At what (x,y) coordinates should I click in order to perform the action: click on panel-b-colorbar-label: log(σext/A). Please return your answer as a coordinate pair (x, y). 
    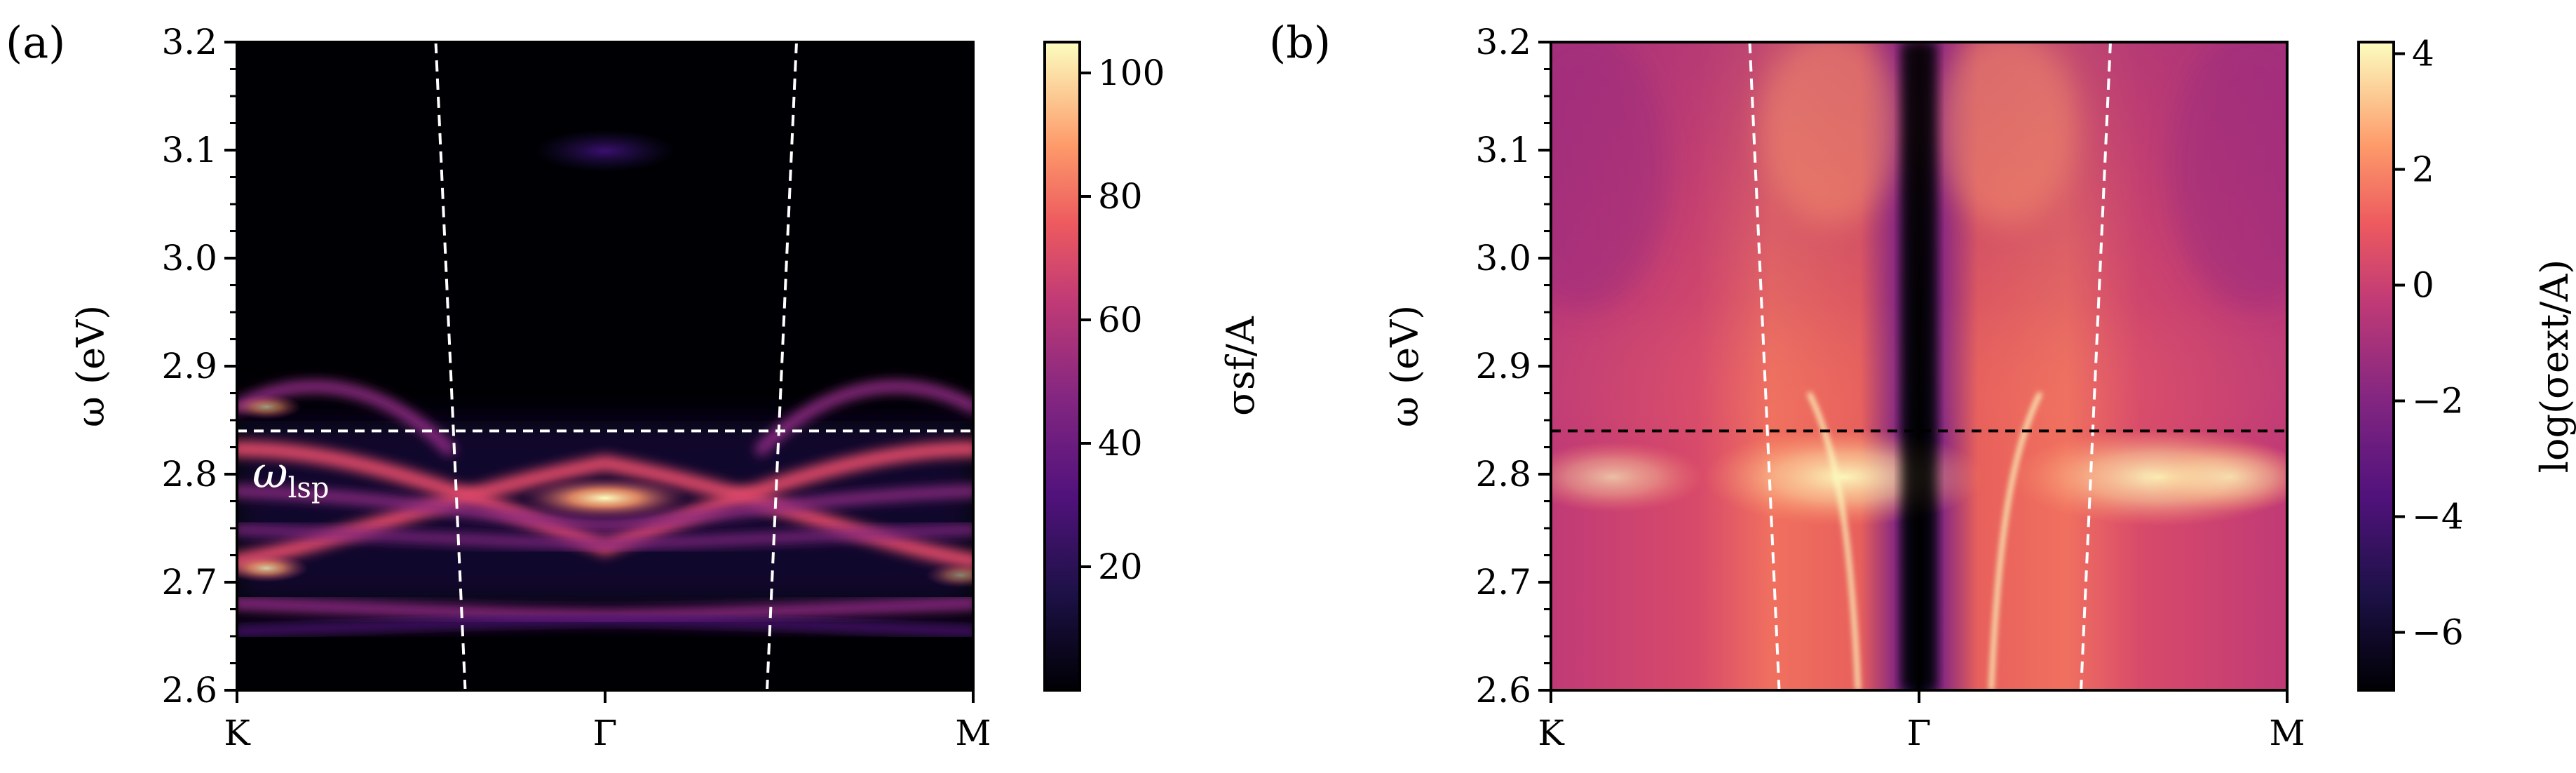
    Looking at the image, I should click on (2554, 366).